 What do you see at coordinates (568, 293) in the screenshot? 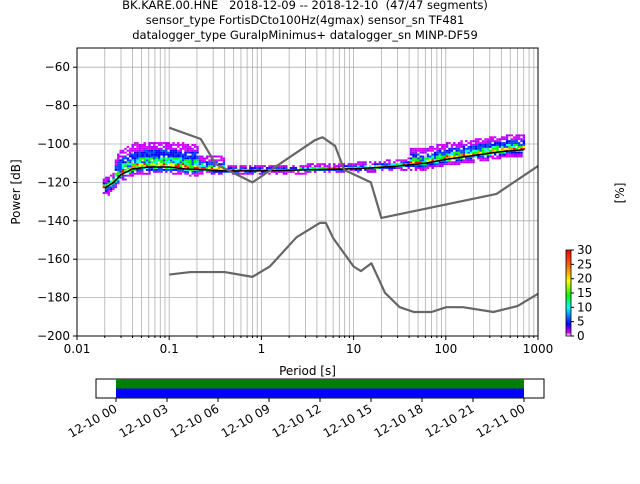
I see `colorbar-gradient` at bounding box center [568, 293].